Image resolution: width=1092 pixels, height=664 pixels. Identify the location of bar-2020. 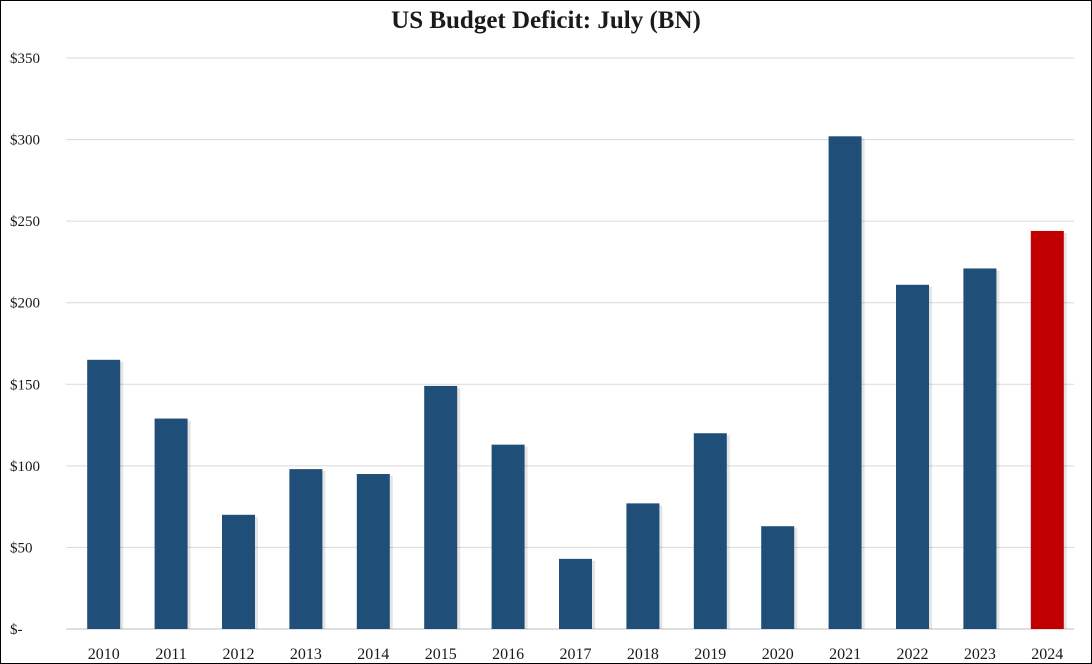
(778, 577).